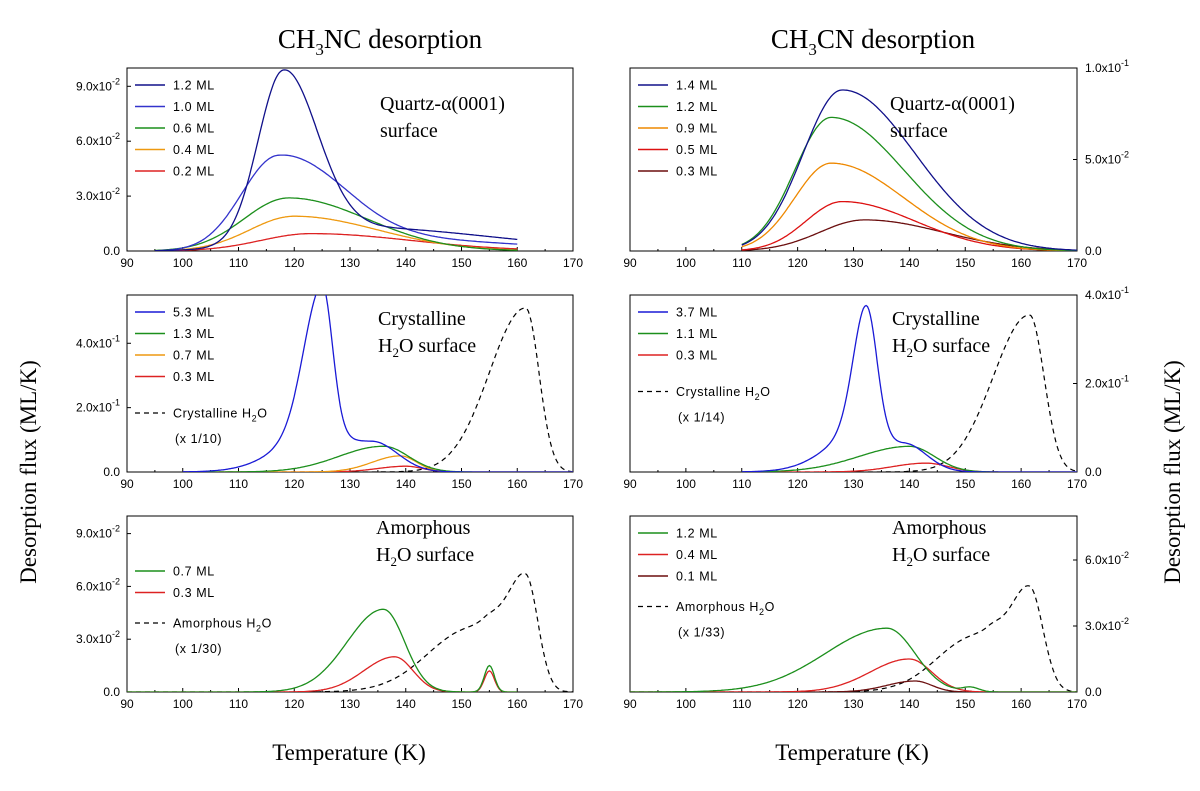 The width and height of the screenshot is (1200, 791). I want to click on series-line-amorphous-h-o, so click(350, 632).